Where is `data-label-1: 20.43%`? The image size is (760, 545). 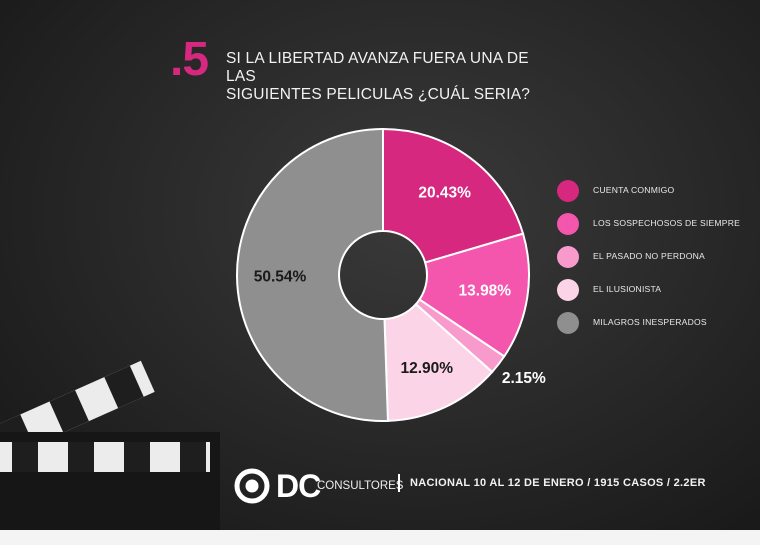 data-label-1: 20.43% is located at coordinates (444, 192).